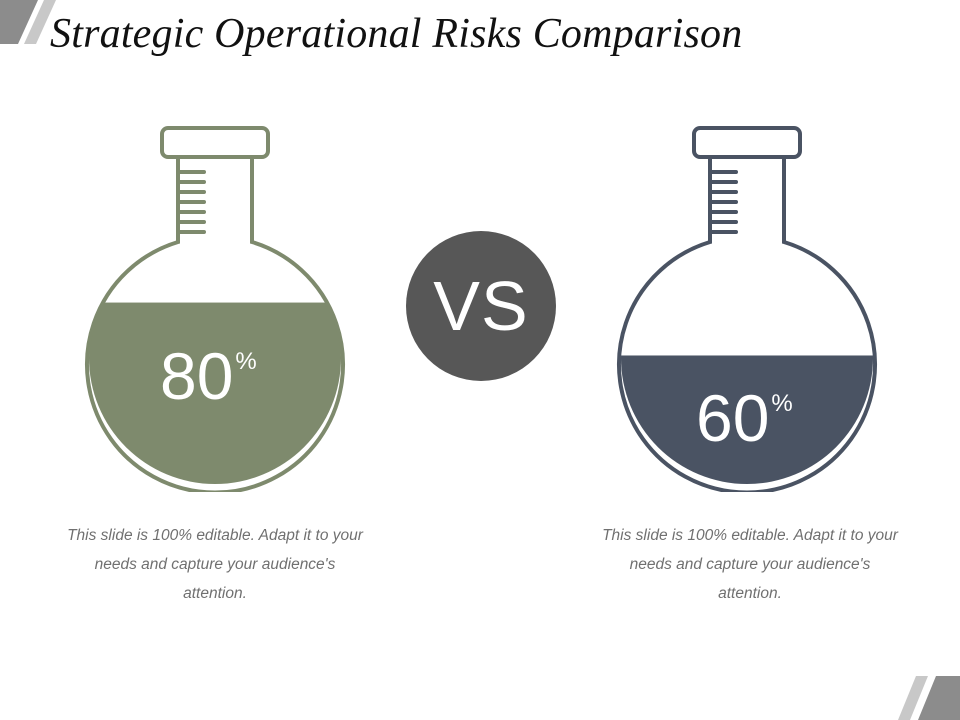  Describe the element at coordinates (215, 324) in the screenshot. I see `flask-left-outline` at that location.